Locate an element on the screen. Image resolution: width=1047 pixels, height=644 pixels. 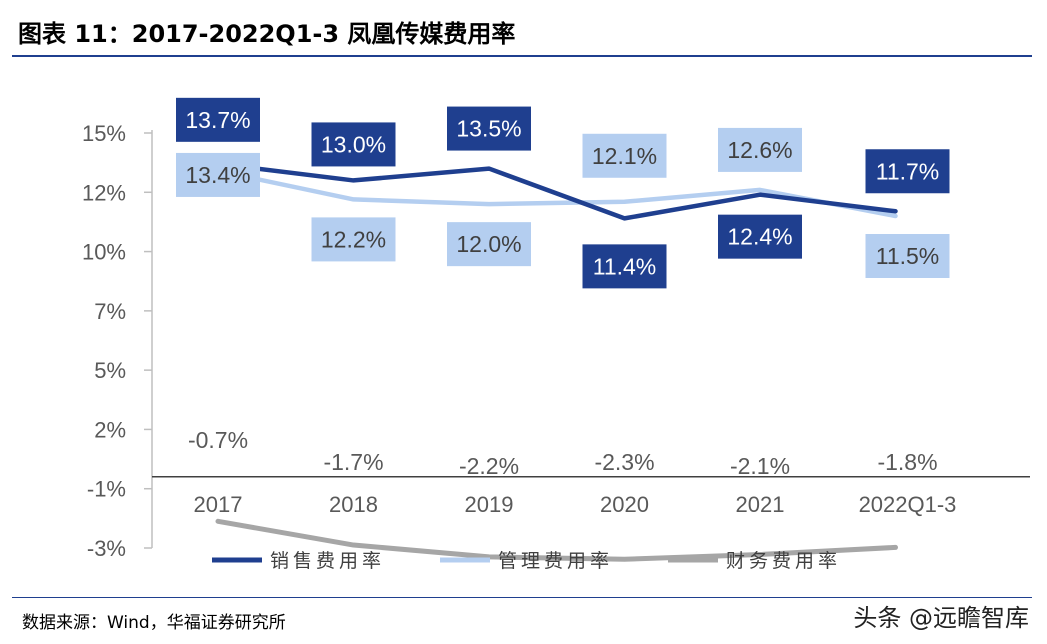
finance-ratio-line is located at coordinates (556, 540).